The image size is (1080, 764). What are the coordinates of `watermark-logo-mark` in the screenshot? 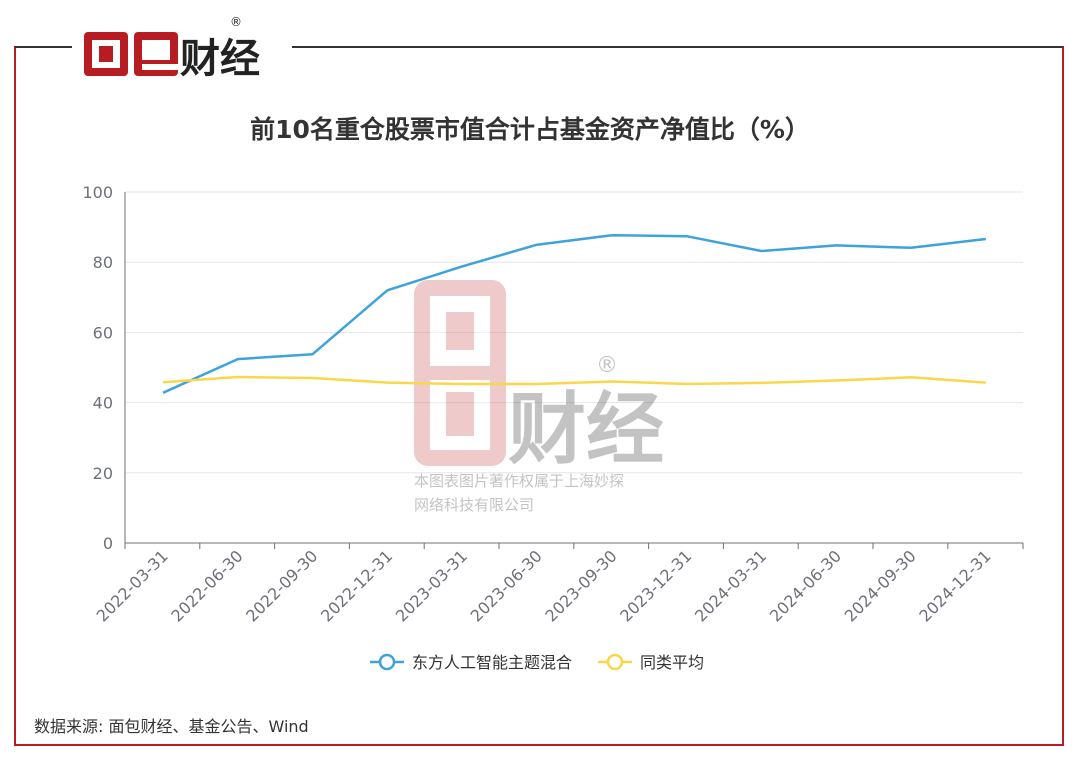 It's located at (460, 373).